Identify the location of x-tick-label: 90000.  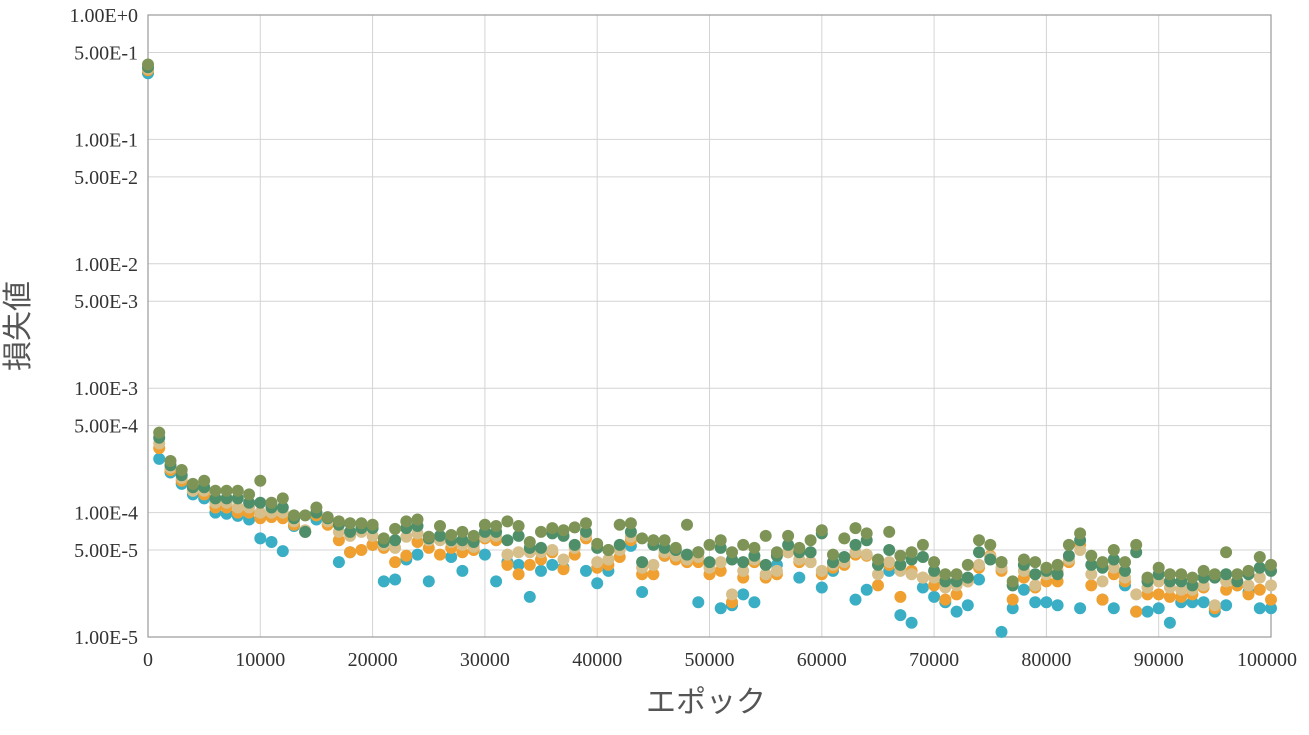
(1159, 660).